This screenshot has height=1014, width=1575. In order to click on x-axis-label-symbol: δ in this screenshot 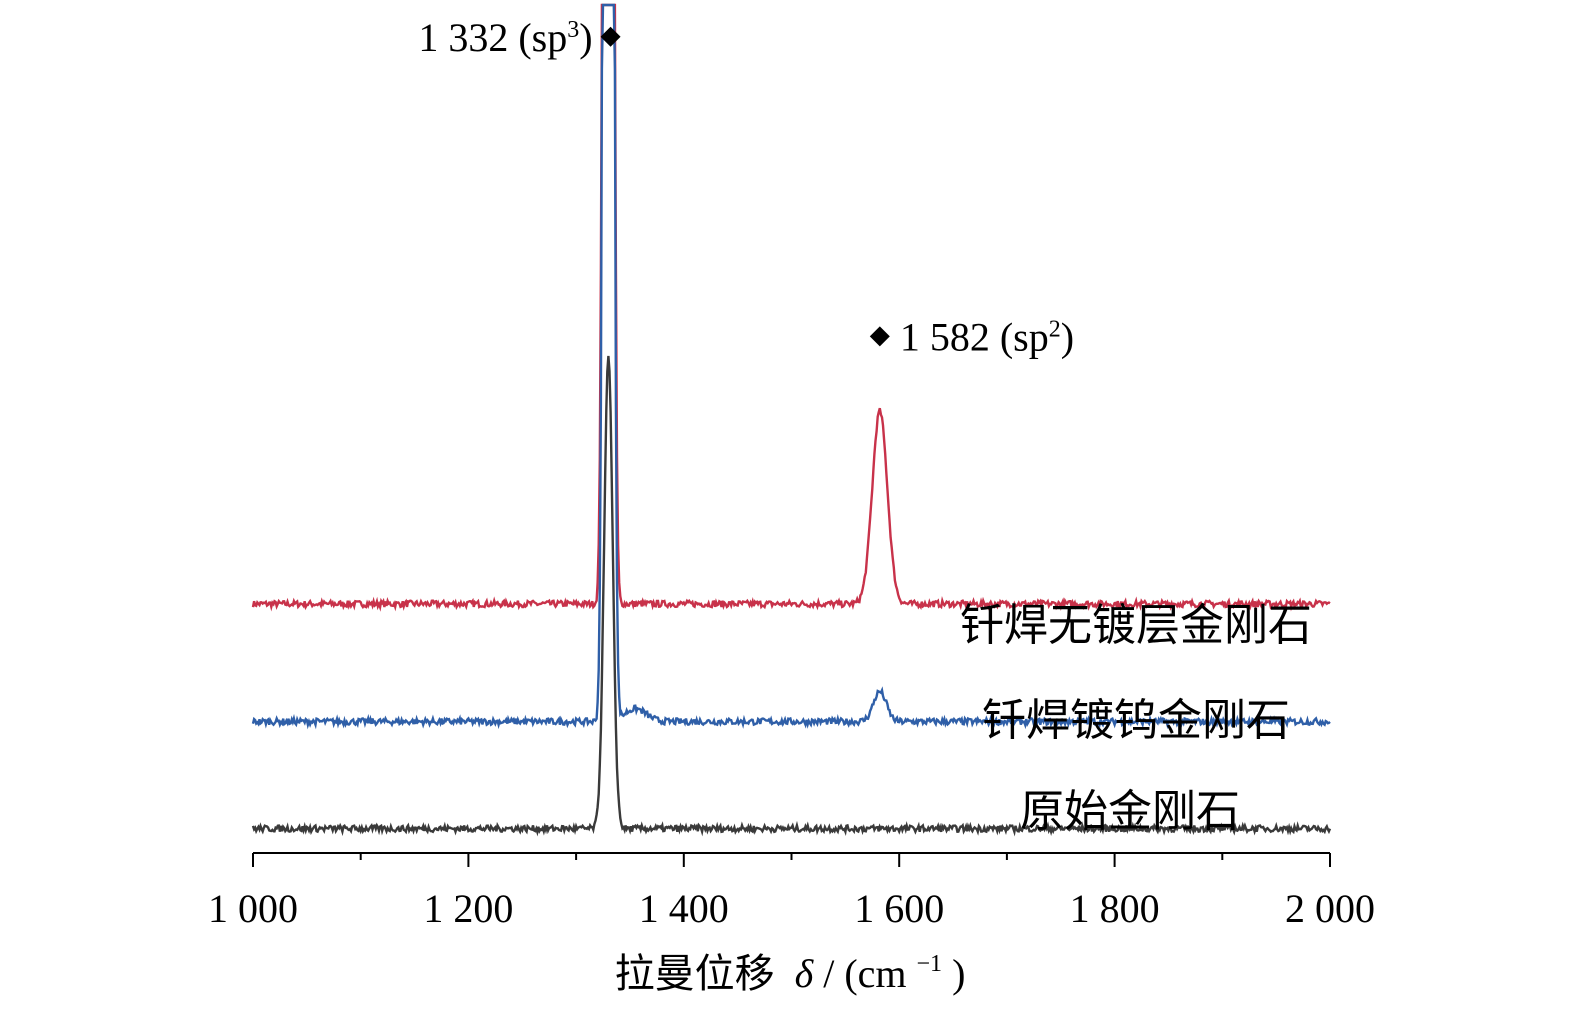, I will do `click(805, 973)`.